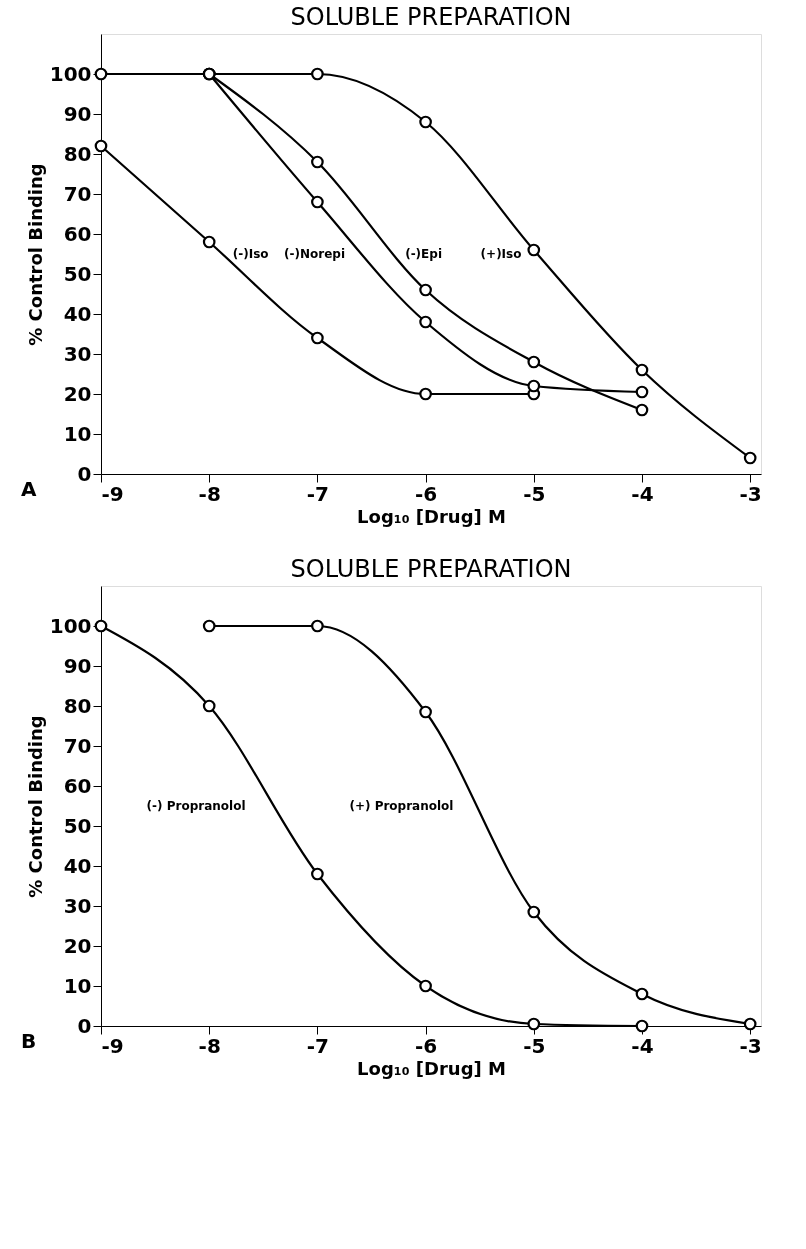 This screenshot has height=1249, width=806. Describe the element at coordinates (29, 1041) in the screenshot. I see `text: B` at that location.